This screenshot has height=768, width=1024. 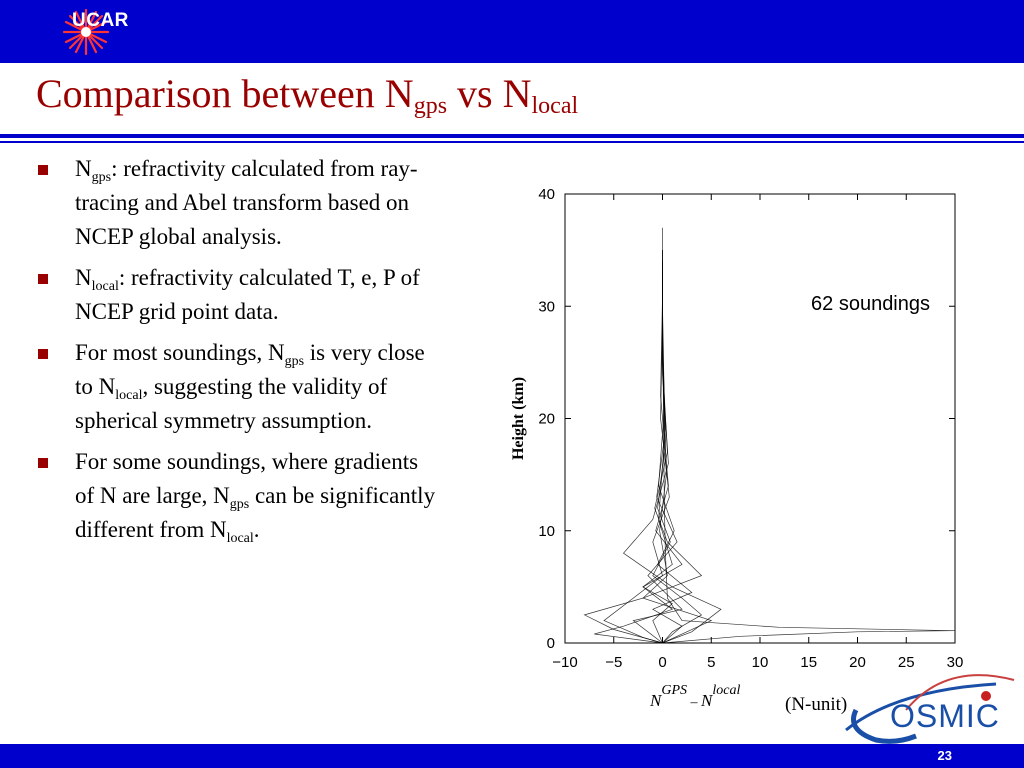 What do you see at coordinates (512, 142) in the screenshot?
I see `title-rule-thin` at bounding box center [512, 142].